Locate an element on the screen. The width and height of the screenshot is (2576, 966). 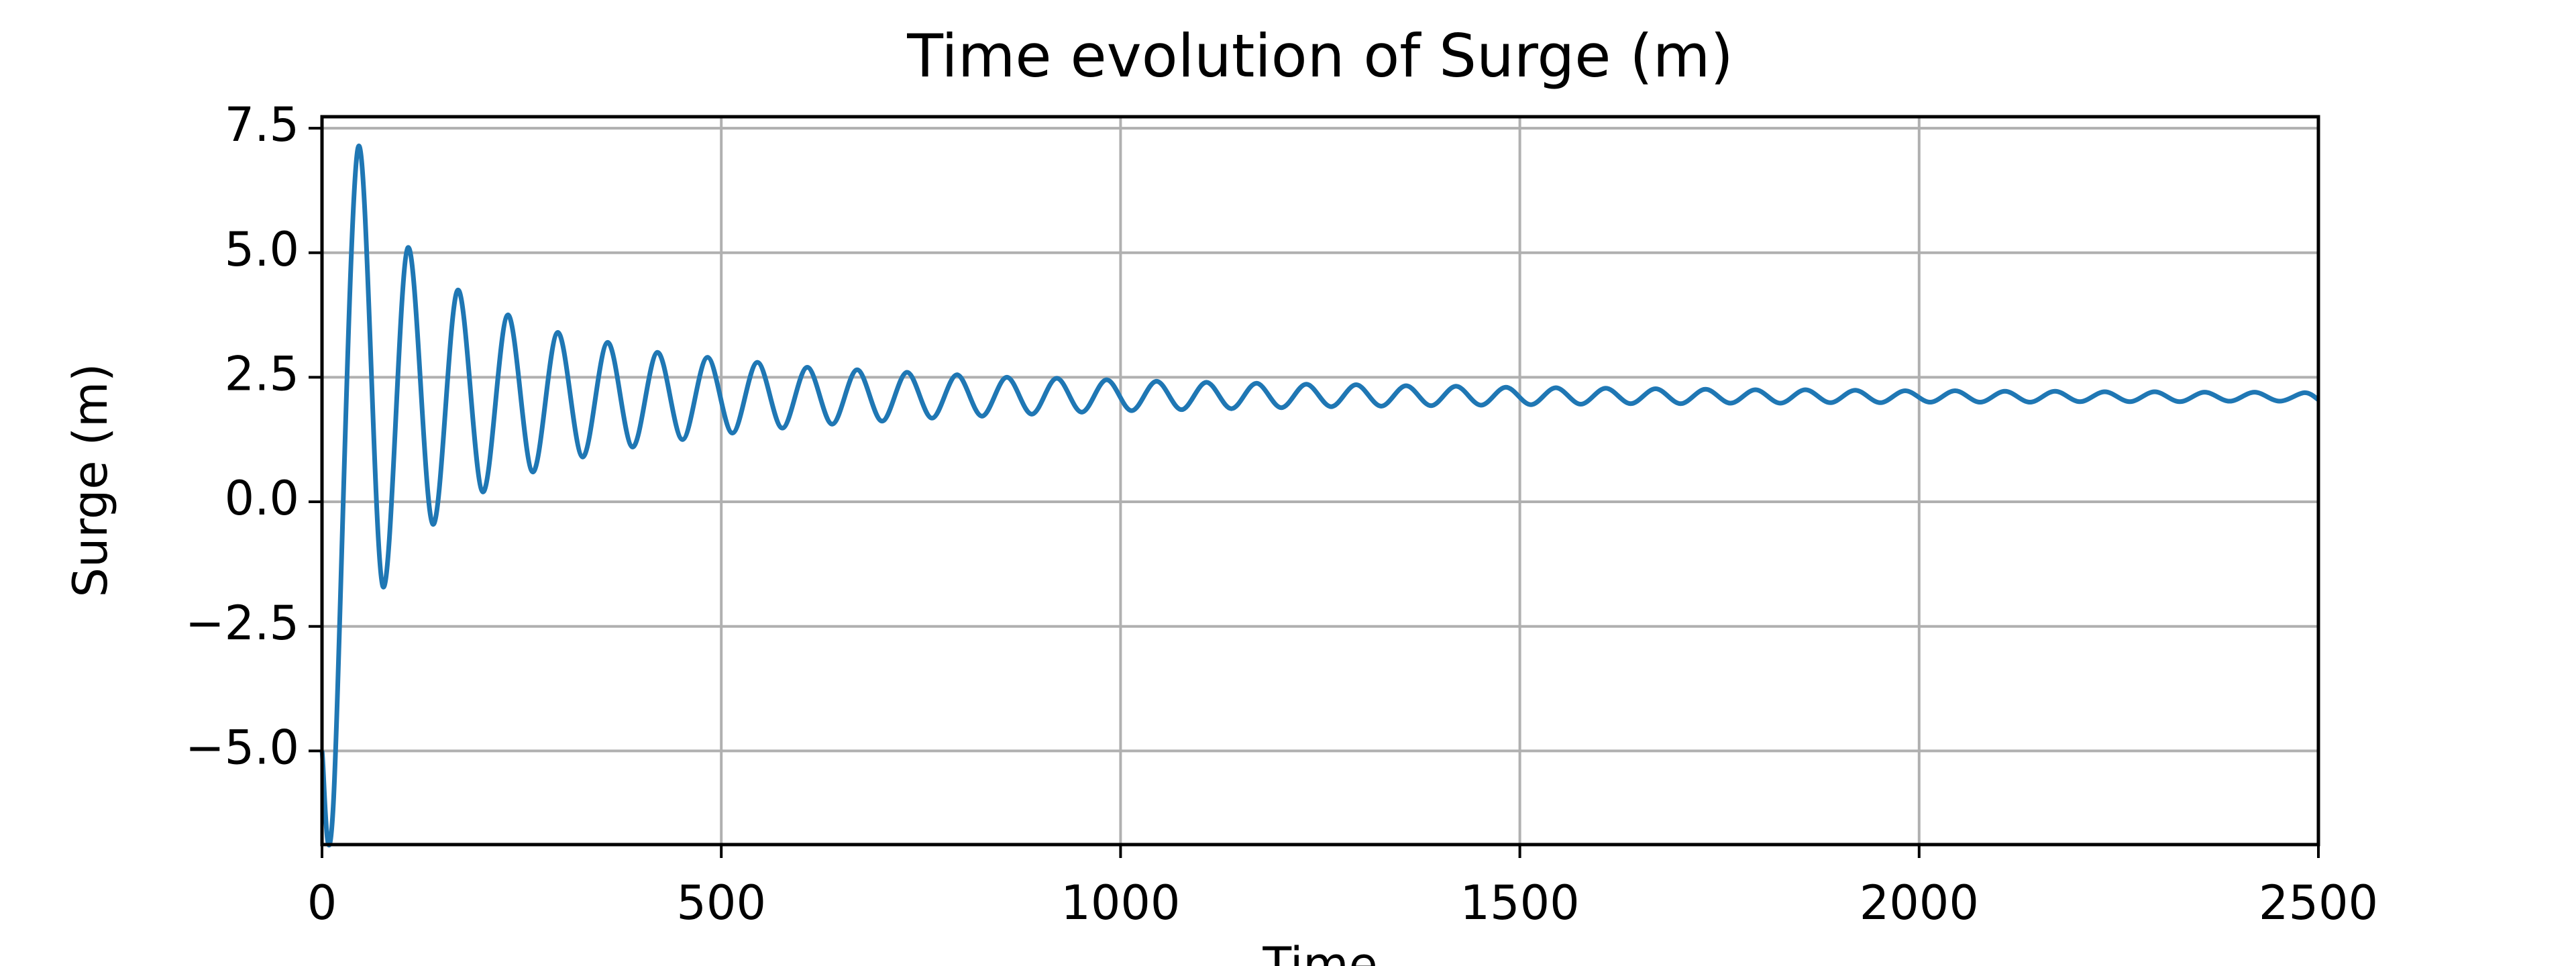
chart-title: Time evolution of Surge (m) is located at coordinates (1319, 56).